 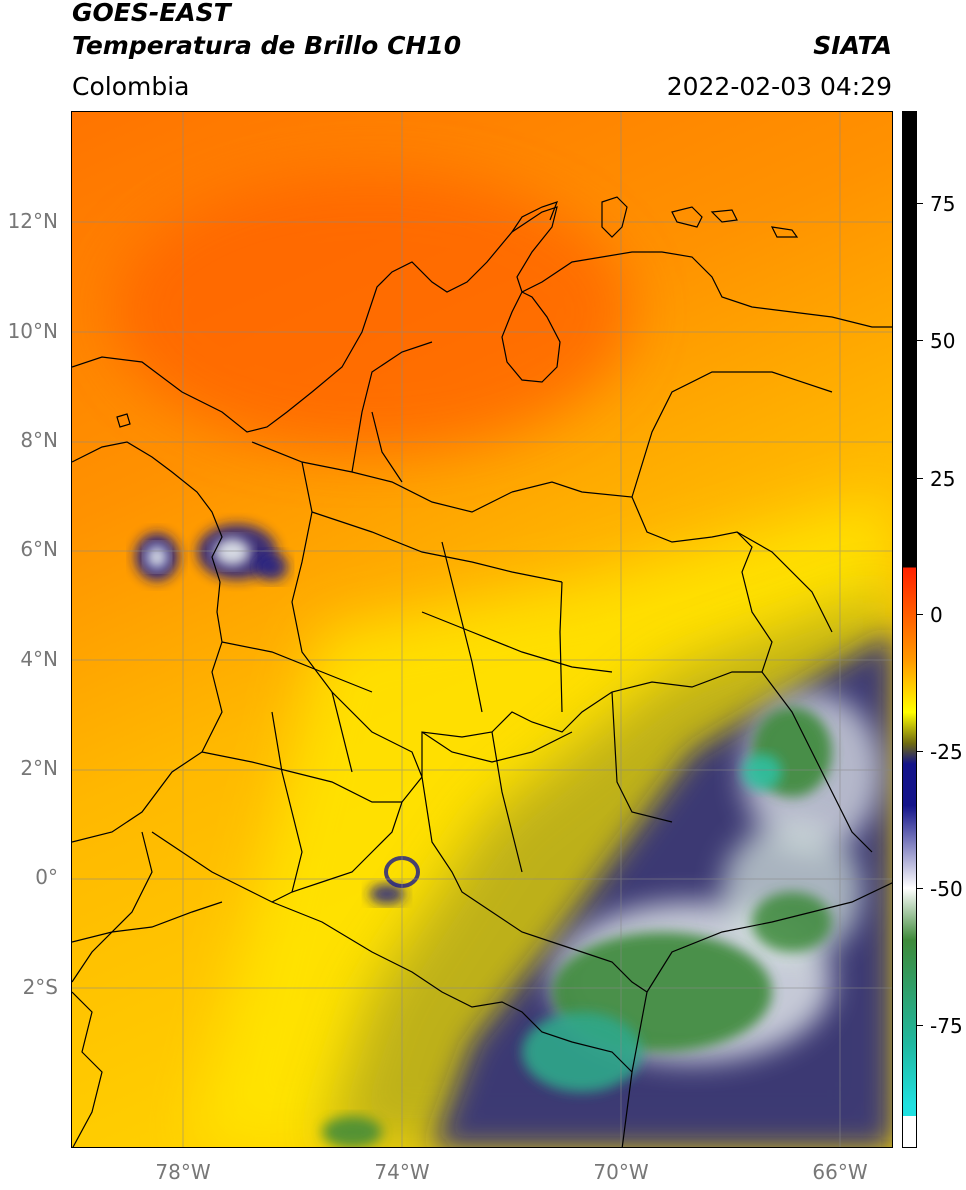 I want to click on colorbar-label: 25, so click(x=943, y=479).